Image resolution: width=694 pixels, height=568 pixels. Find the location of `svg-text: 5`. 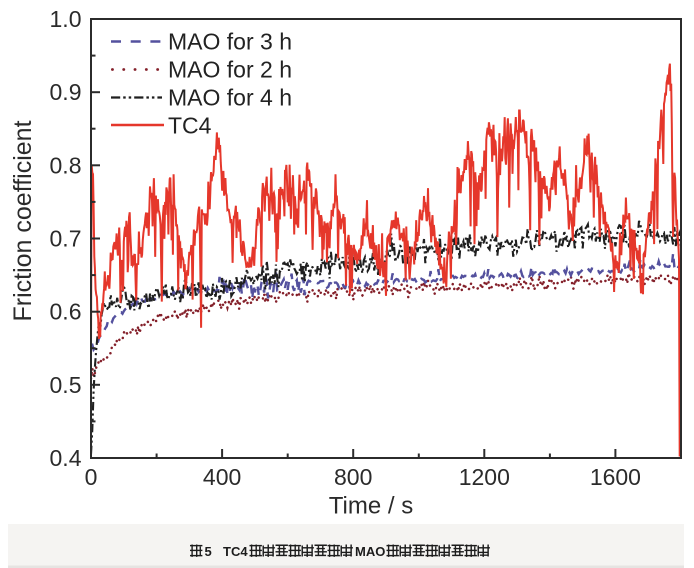

svg-text: 5 is located at coordinates (208, 551).